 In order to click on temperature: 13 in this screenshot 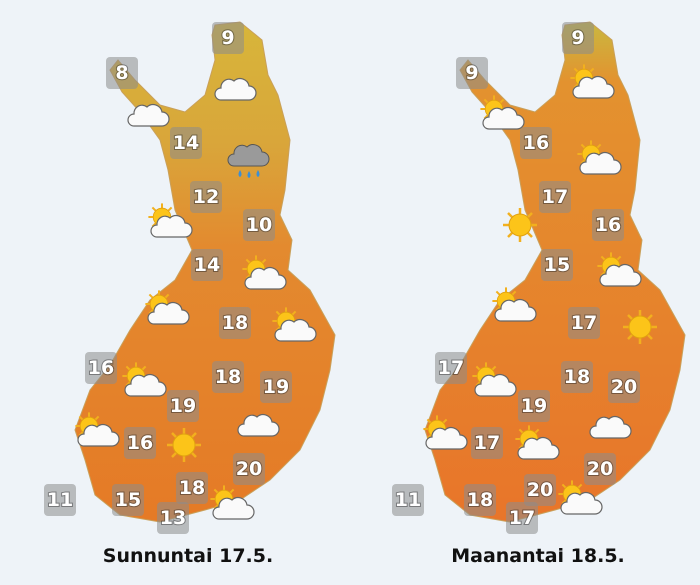, I will do `click(173, 518)`.